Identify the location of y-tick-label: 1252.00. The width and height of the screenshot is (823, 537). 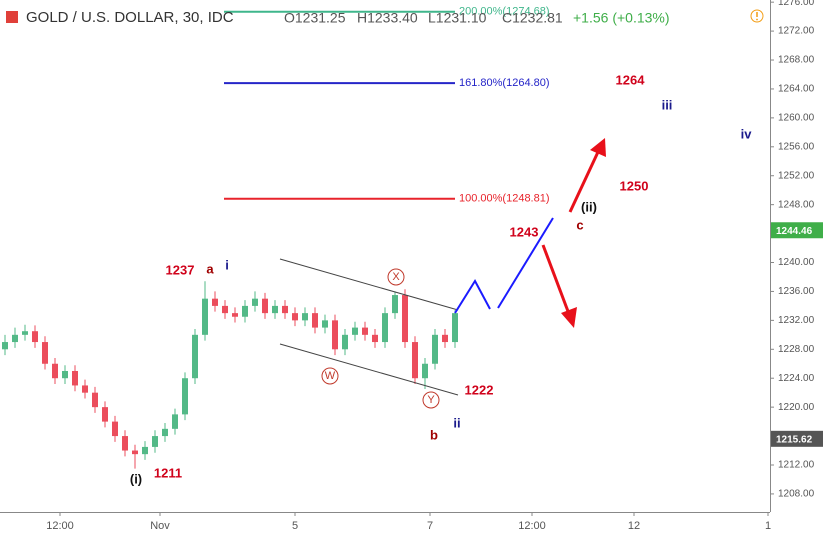
(796, 175).